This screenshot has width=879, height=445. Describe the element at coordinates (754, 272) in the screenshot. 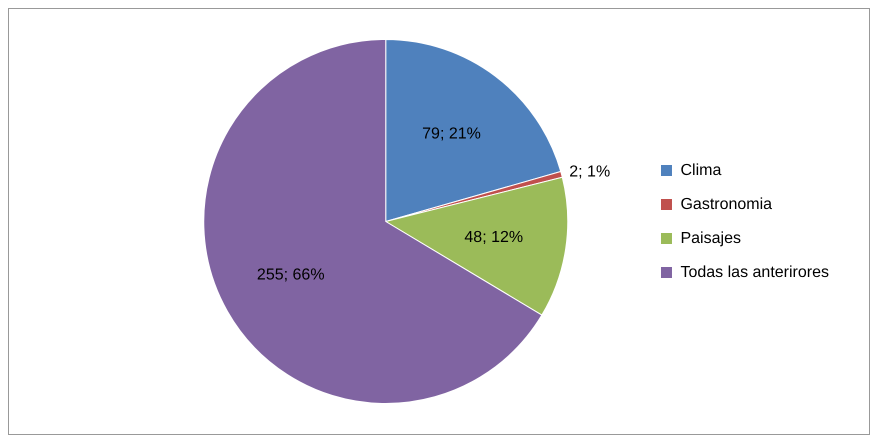

I see `legend-label: Todas las anterirores` at that location.